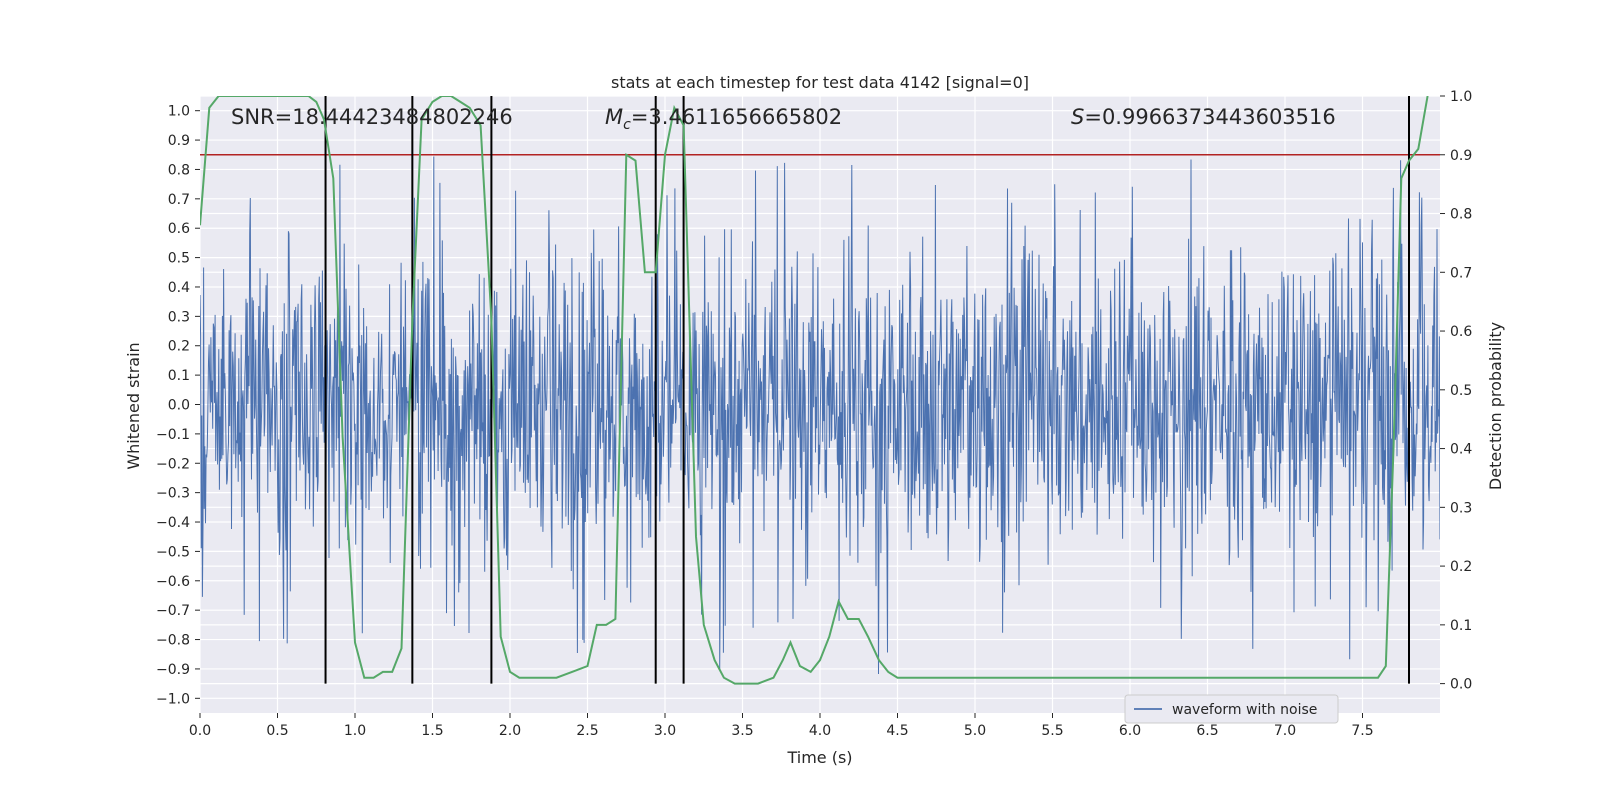 This screenshot has width=1600, height=800. I want to click on y-right-tick-label: 0.9, so click(1461, 156).